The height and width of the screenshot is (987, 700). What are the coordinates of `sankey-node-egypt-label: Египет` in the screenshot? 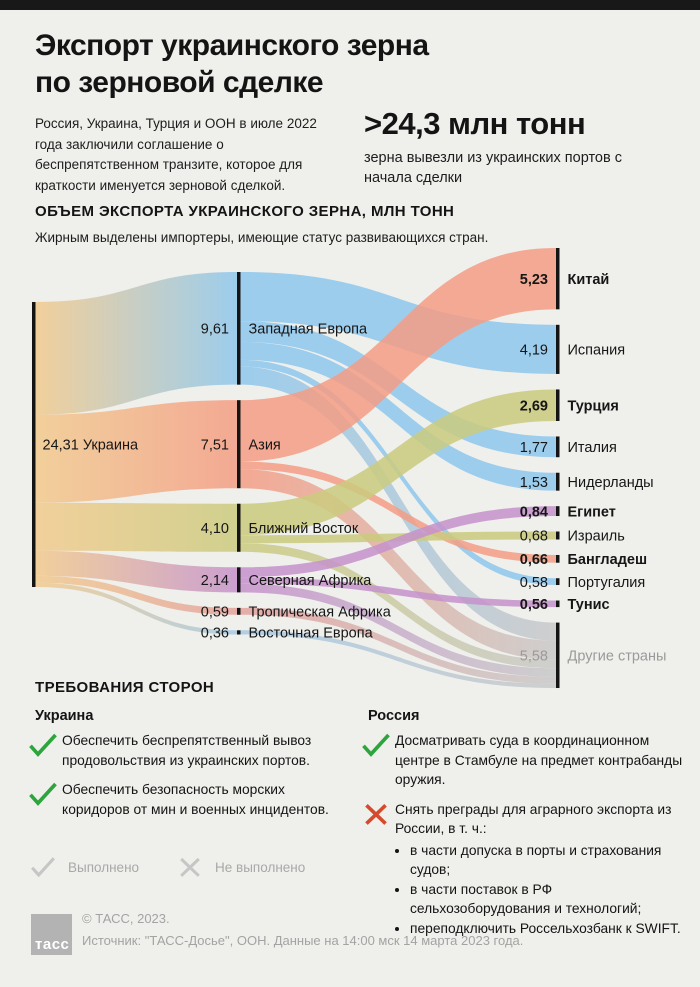 It's located at (592, 512).